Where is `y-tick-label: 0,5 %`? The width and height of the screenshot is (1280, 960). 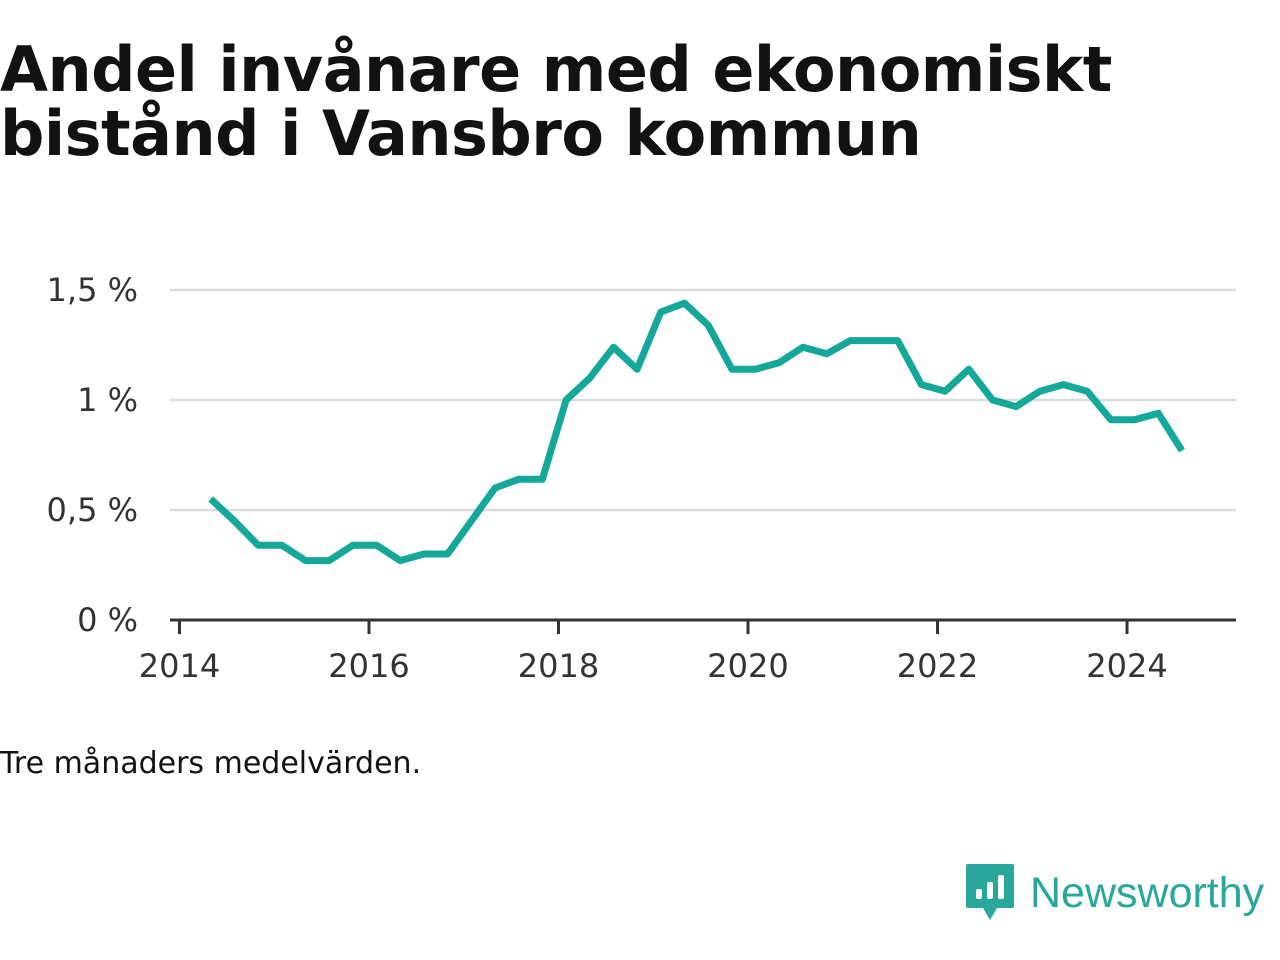
y-tick-label: 0,5 % is located at coordinates (92, 510).